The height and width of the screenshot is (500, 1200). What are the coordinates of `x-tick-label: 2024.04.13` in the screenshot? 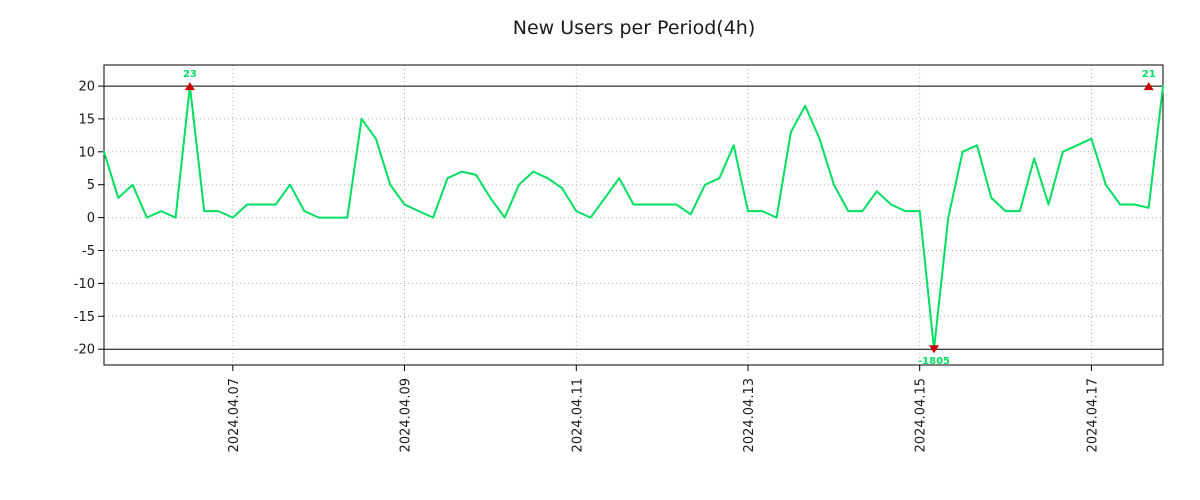 It's located at (749, 415).